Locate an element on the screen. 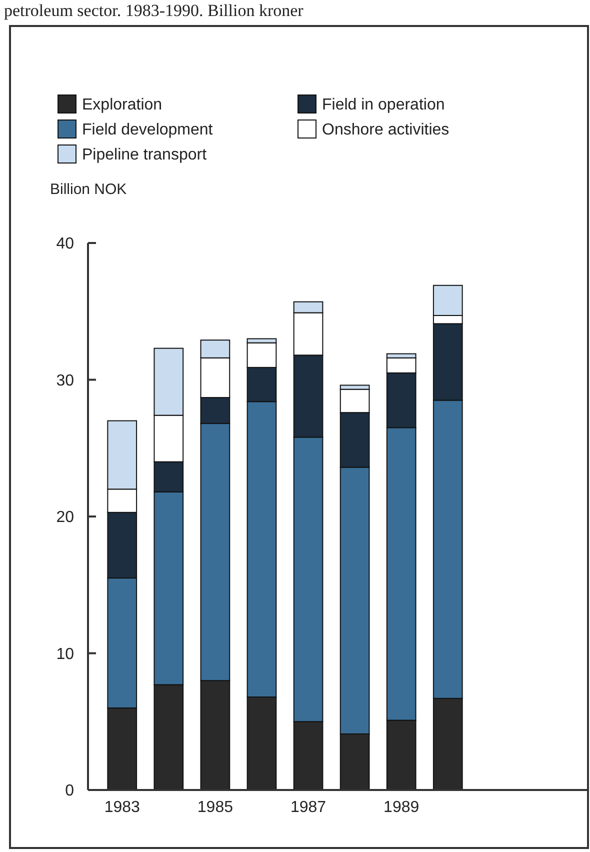  legend-label: Exploration is located at coordinates (122, 105).